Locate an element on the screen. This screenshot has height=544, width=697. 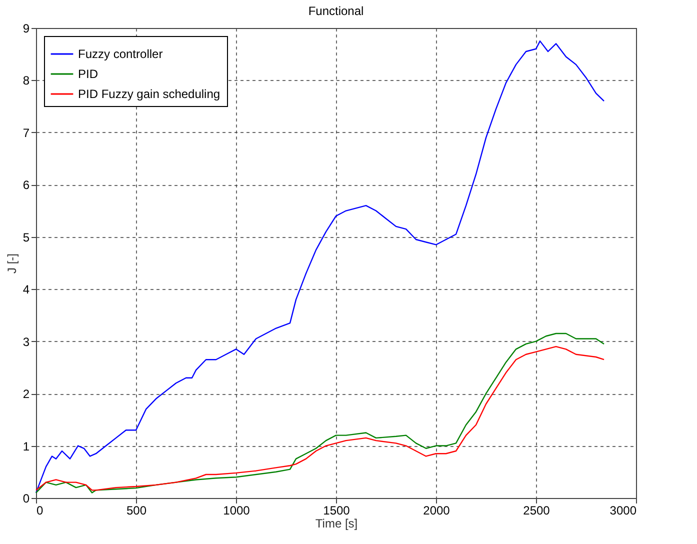
x-tick-label: 2000 is located at coordinates (436, 511).